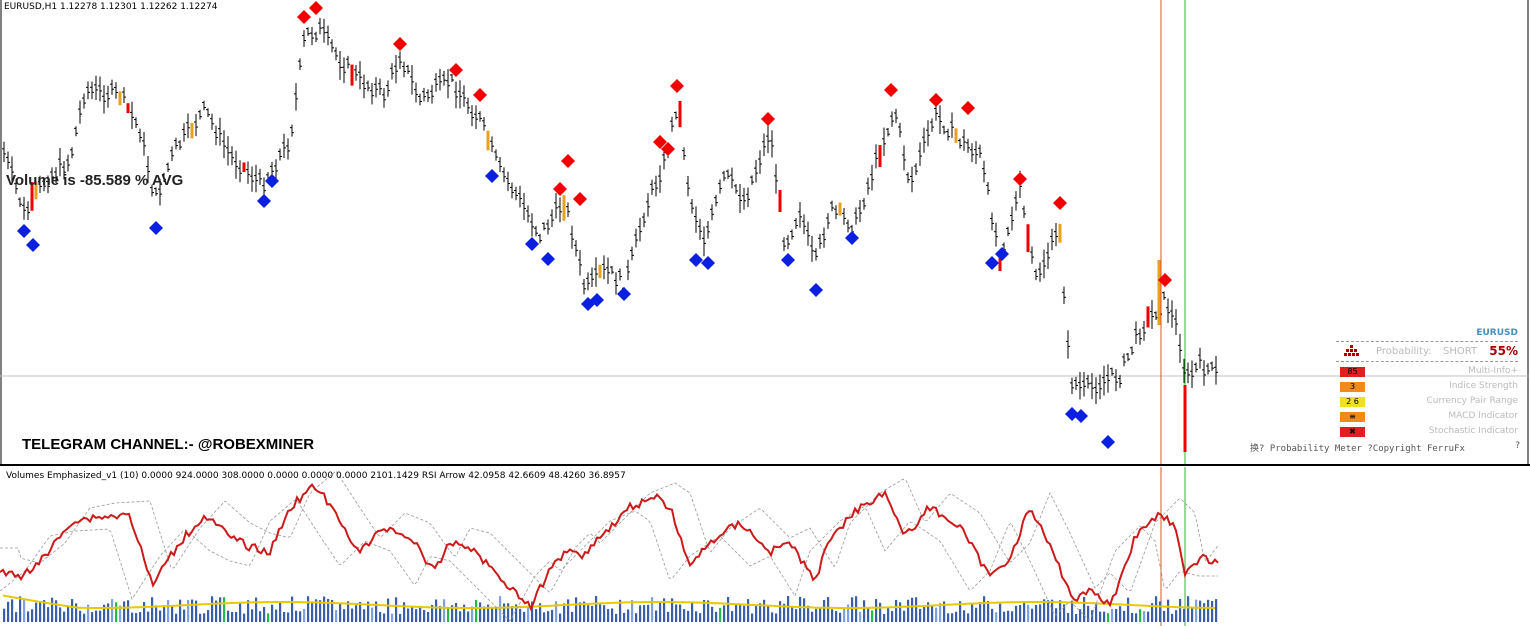 Image resolution: width=1530 pixels, height=626 pixels. What do you see at coordinates (1483, 416) in the screenshot?
I see `pm-row-name: MACD Indicator` at bounding box center [1483, 416].